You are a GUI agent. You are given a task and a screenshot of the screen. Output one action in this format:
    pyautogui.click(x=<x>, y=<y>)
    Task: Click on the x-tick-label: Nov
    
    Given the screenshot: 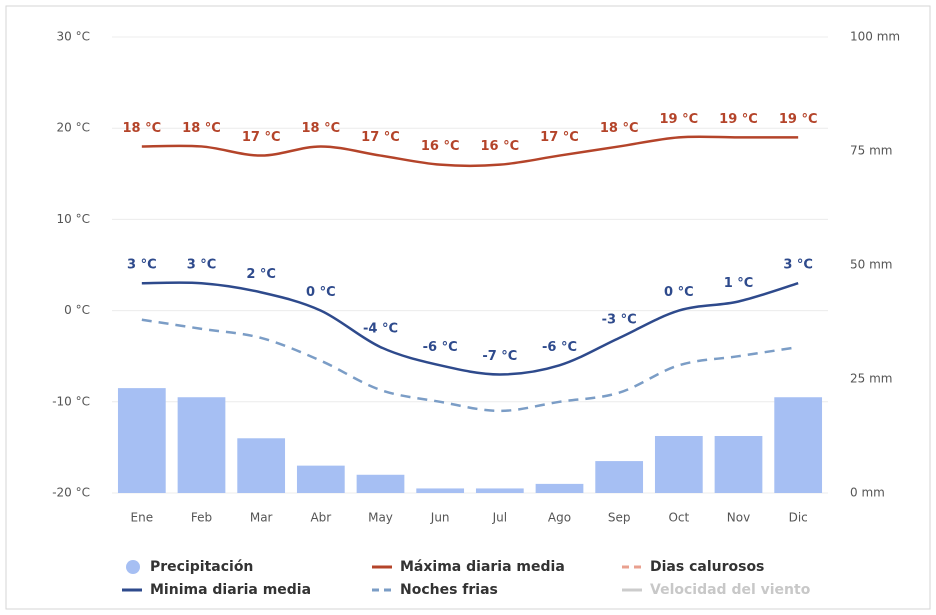 What is the action you would take?
    pyautogui.click(x=738, y=518)
    